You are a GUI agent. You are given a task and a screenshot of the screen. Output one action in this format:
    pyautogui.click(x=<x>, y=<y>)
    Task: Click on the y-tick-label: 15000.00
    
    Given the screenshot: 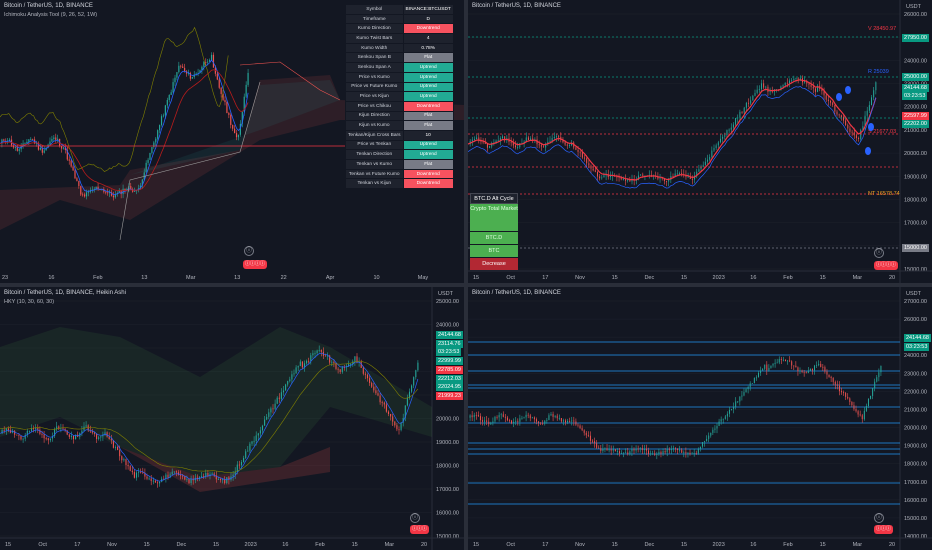 What is the action you would take?
    pyautogui.click(x=915, y=519)
    